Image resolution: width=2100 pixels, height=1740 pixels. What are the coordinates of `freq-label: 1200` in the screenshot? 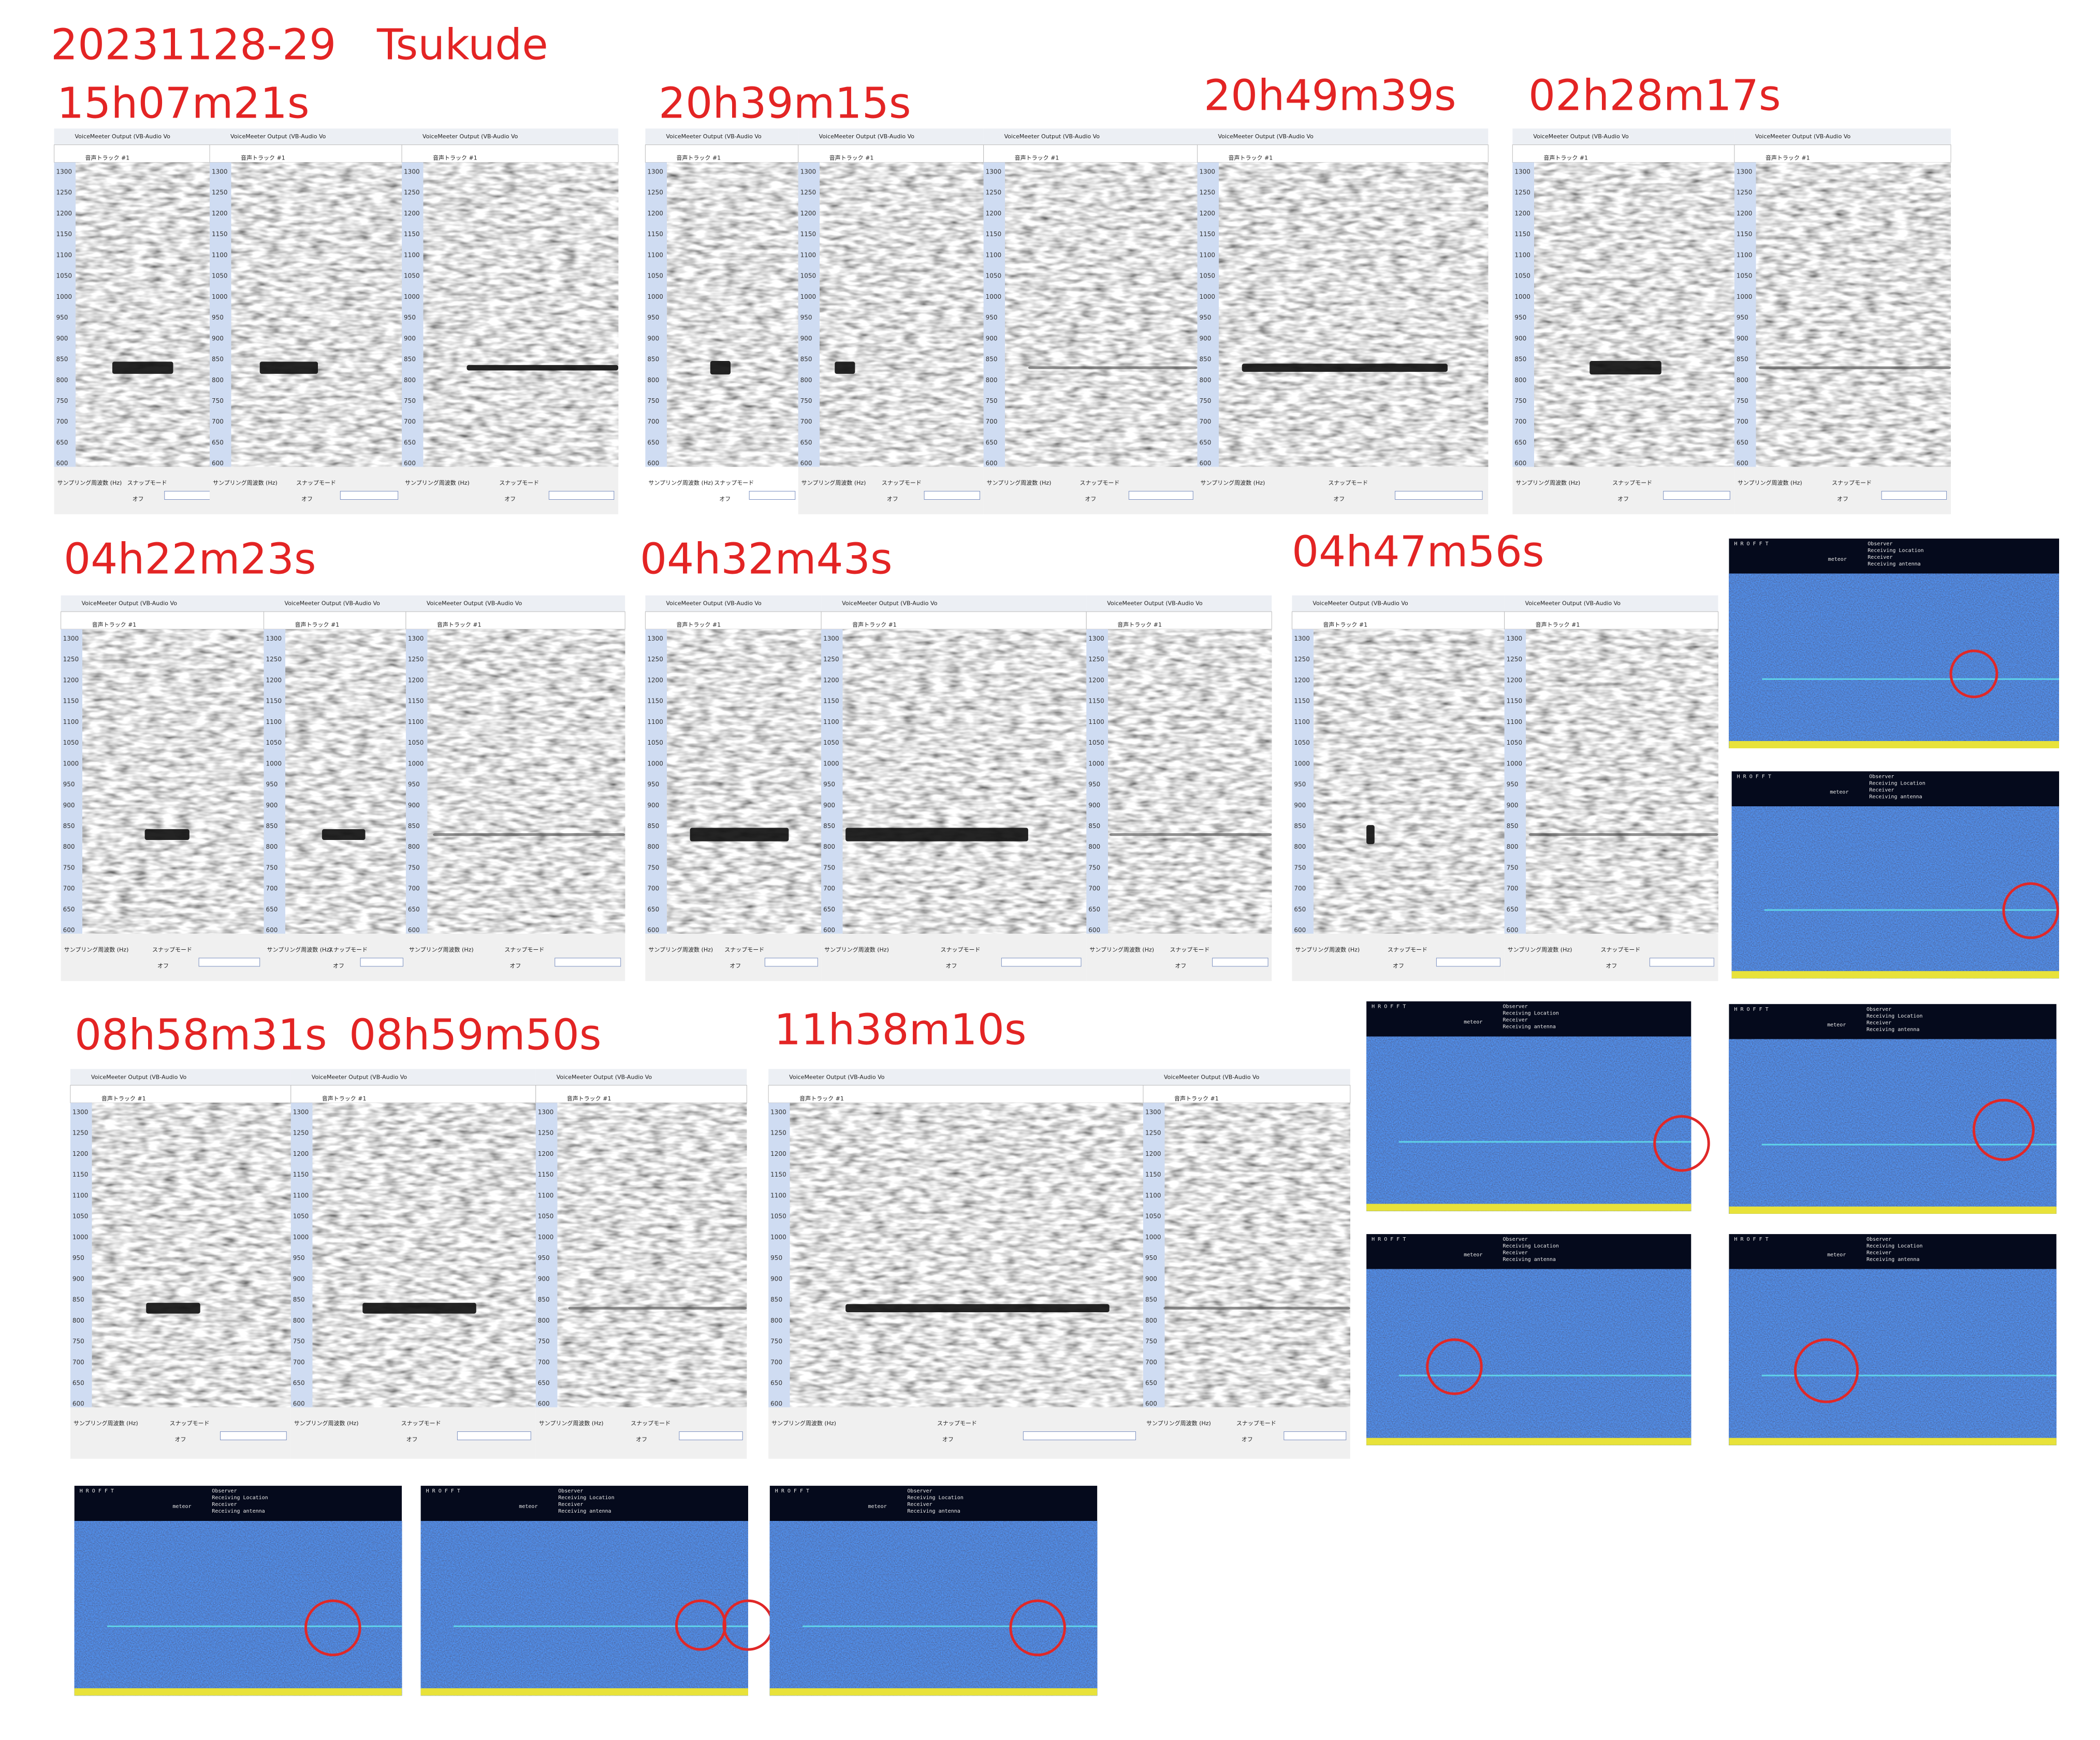 It's located at (546, 1153).